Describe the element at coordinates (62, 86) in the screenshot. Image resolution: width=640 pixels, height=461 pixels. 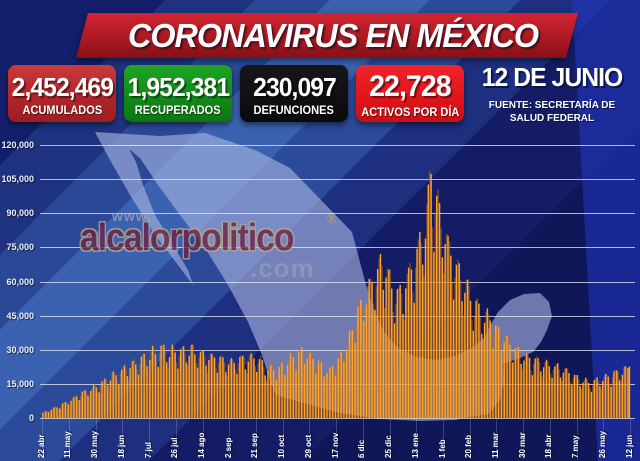
I see `stat-acumulados-value: 2,452,469` at that location.